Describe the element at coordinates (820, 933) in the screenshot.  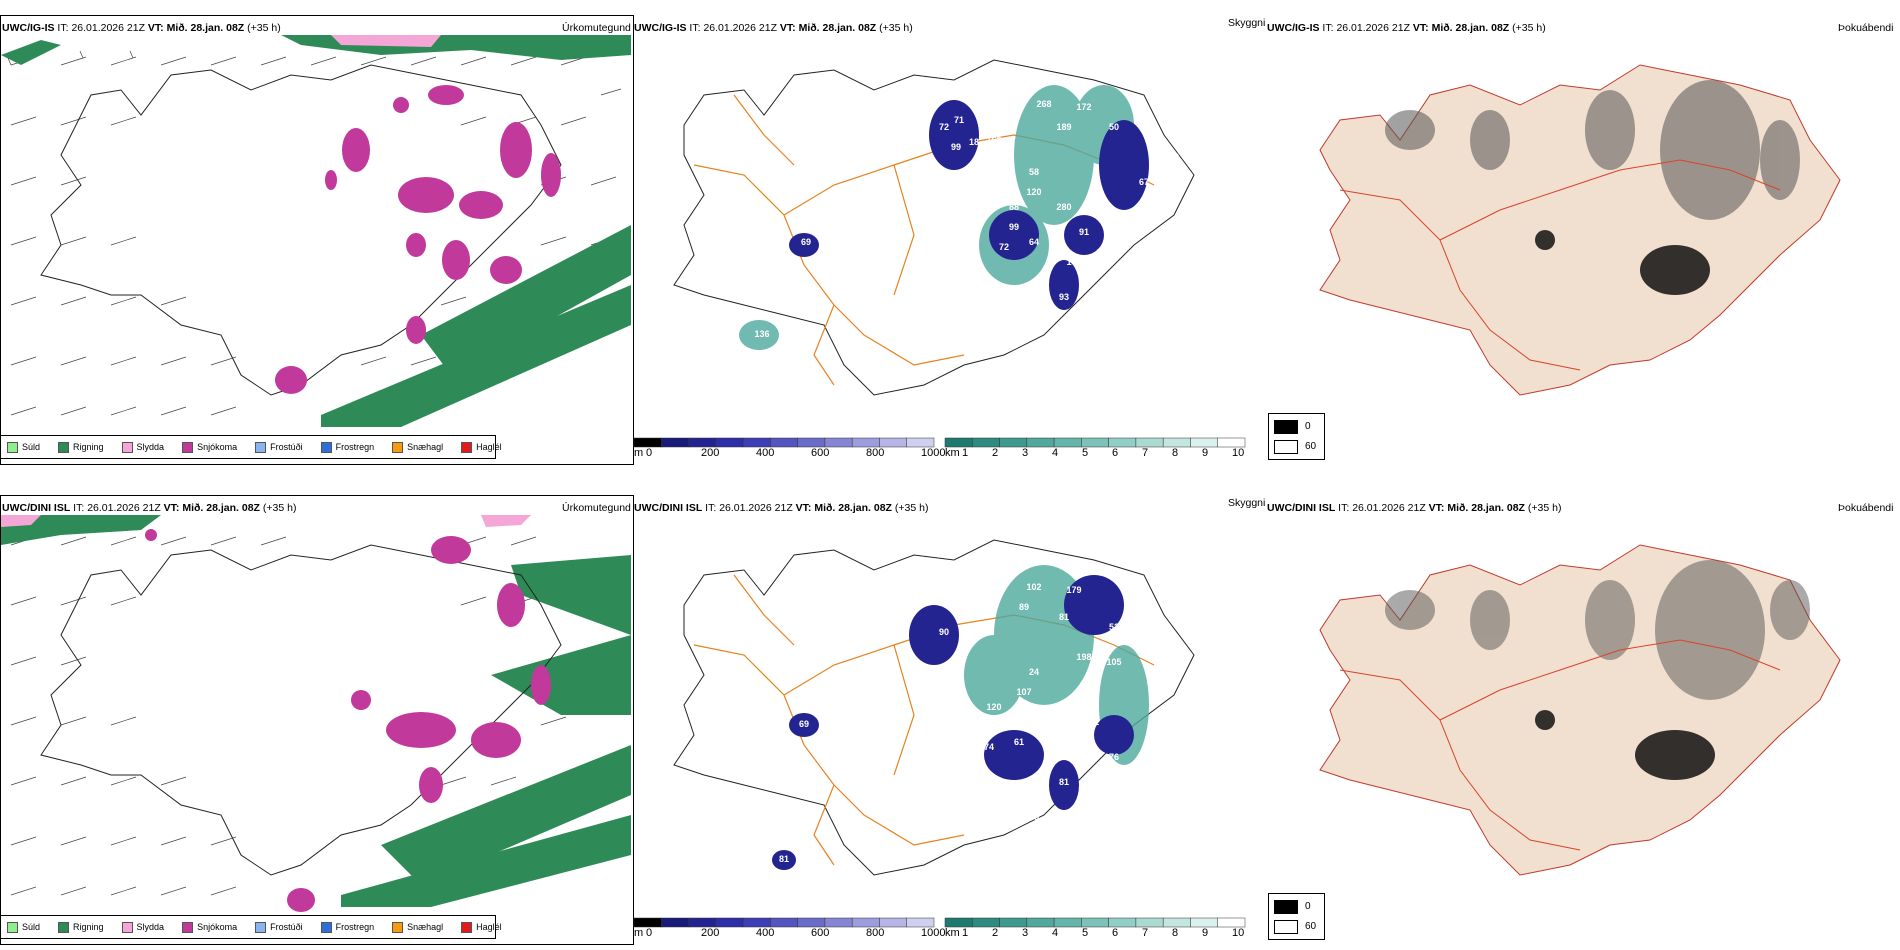
I see `colorbar-tick: 600` at that location.